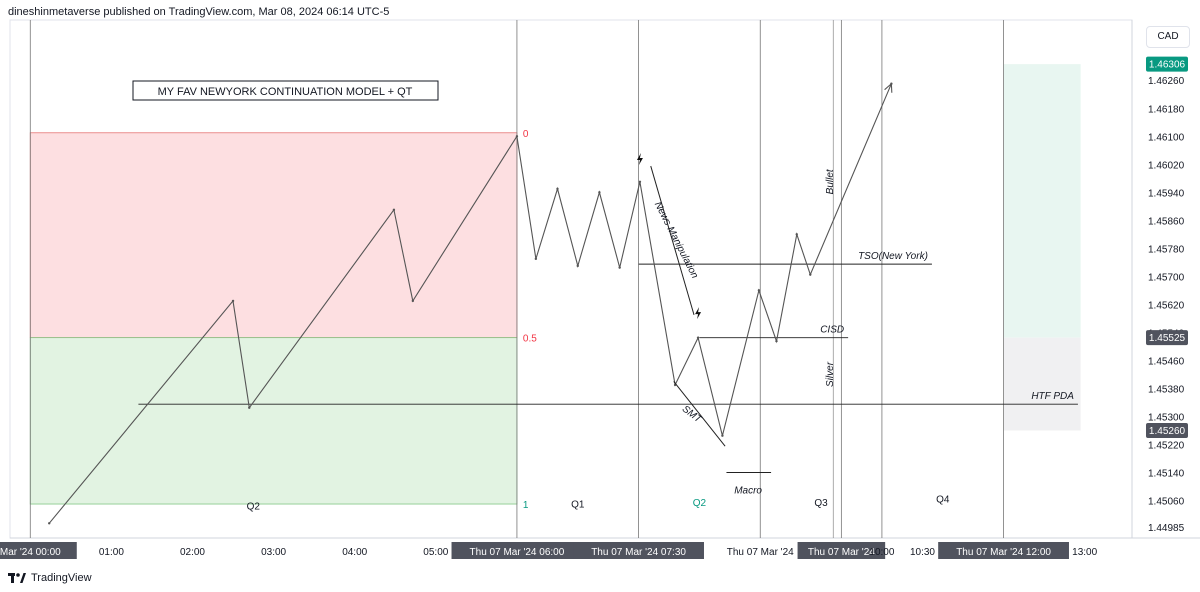  I want to click on y-tick-label: 1.46180, so click(1166, 109).